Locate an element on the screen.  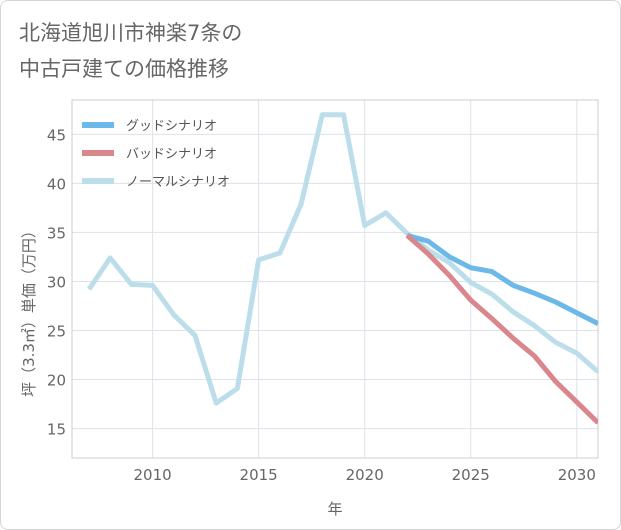
legend-label: ノーマルシナリオ is located at coordinates (178, 182).